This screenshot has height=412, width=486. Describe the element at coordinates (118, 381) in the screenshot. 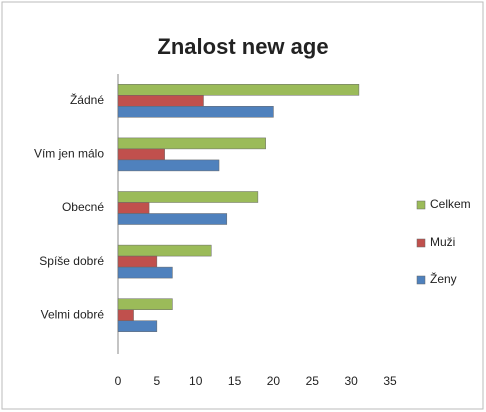

I see `x-tick-label: 0` at that location.